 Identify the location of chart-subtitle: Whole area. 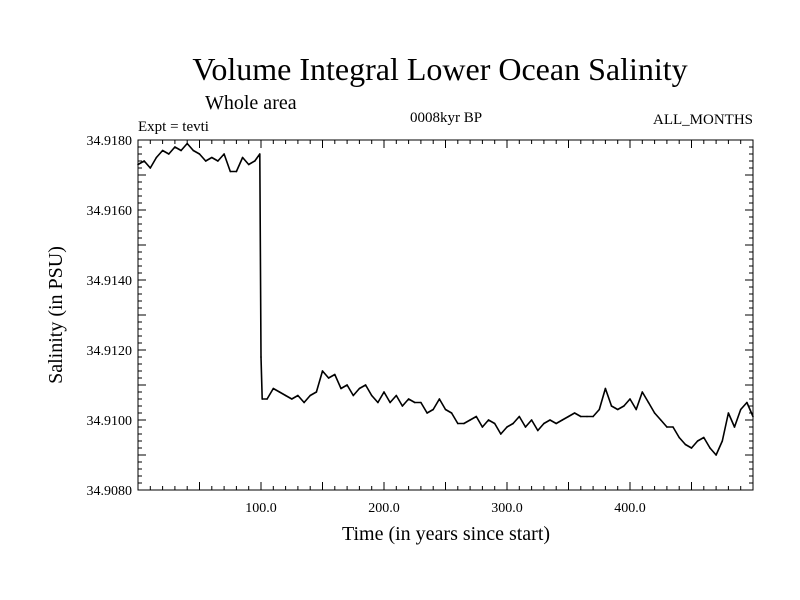
(251, 103).